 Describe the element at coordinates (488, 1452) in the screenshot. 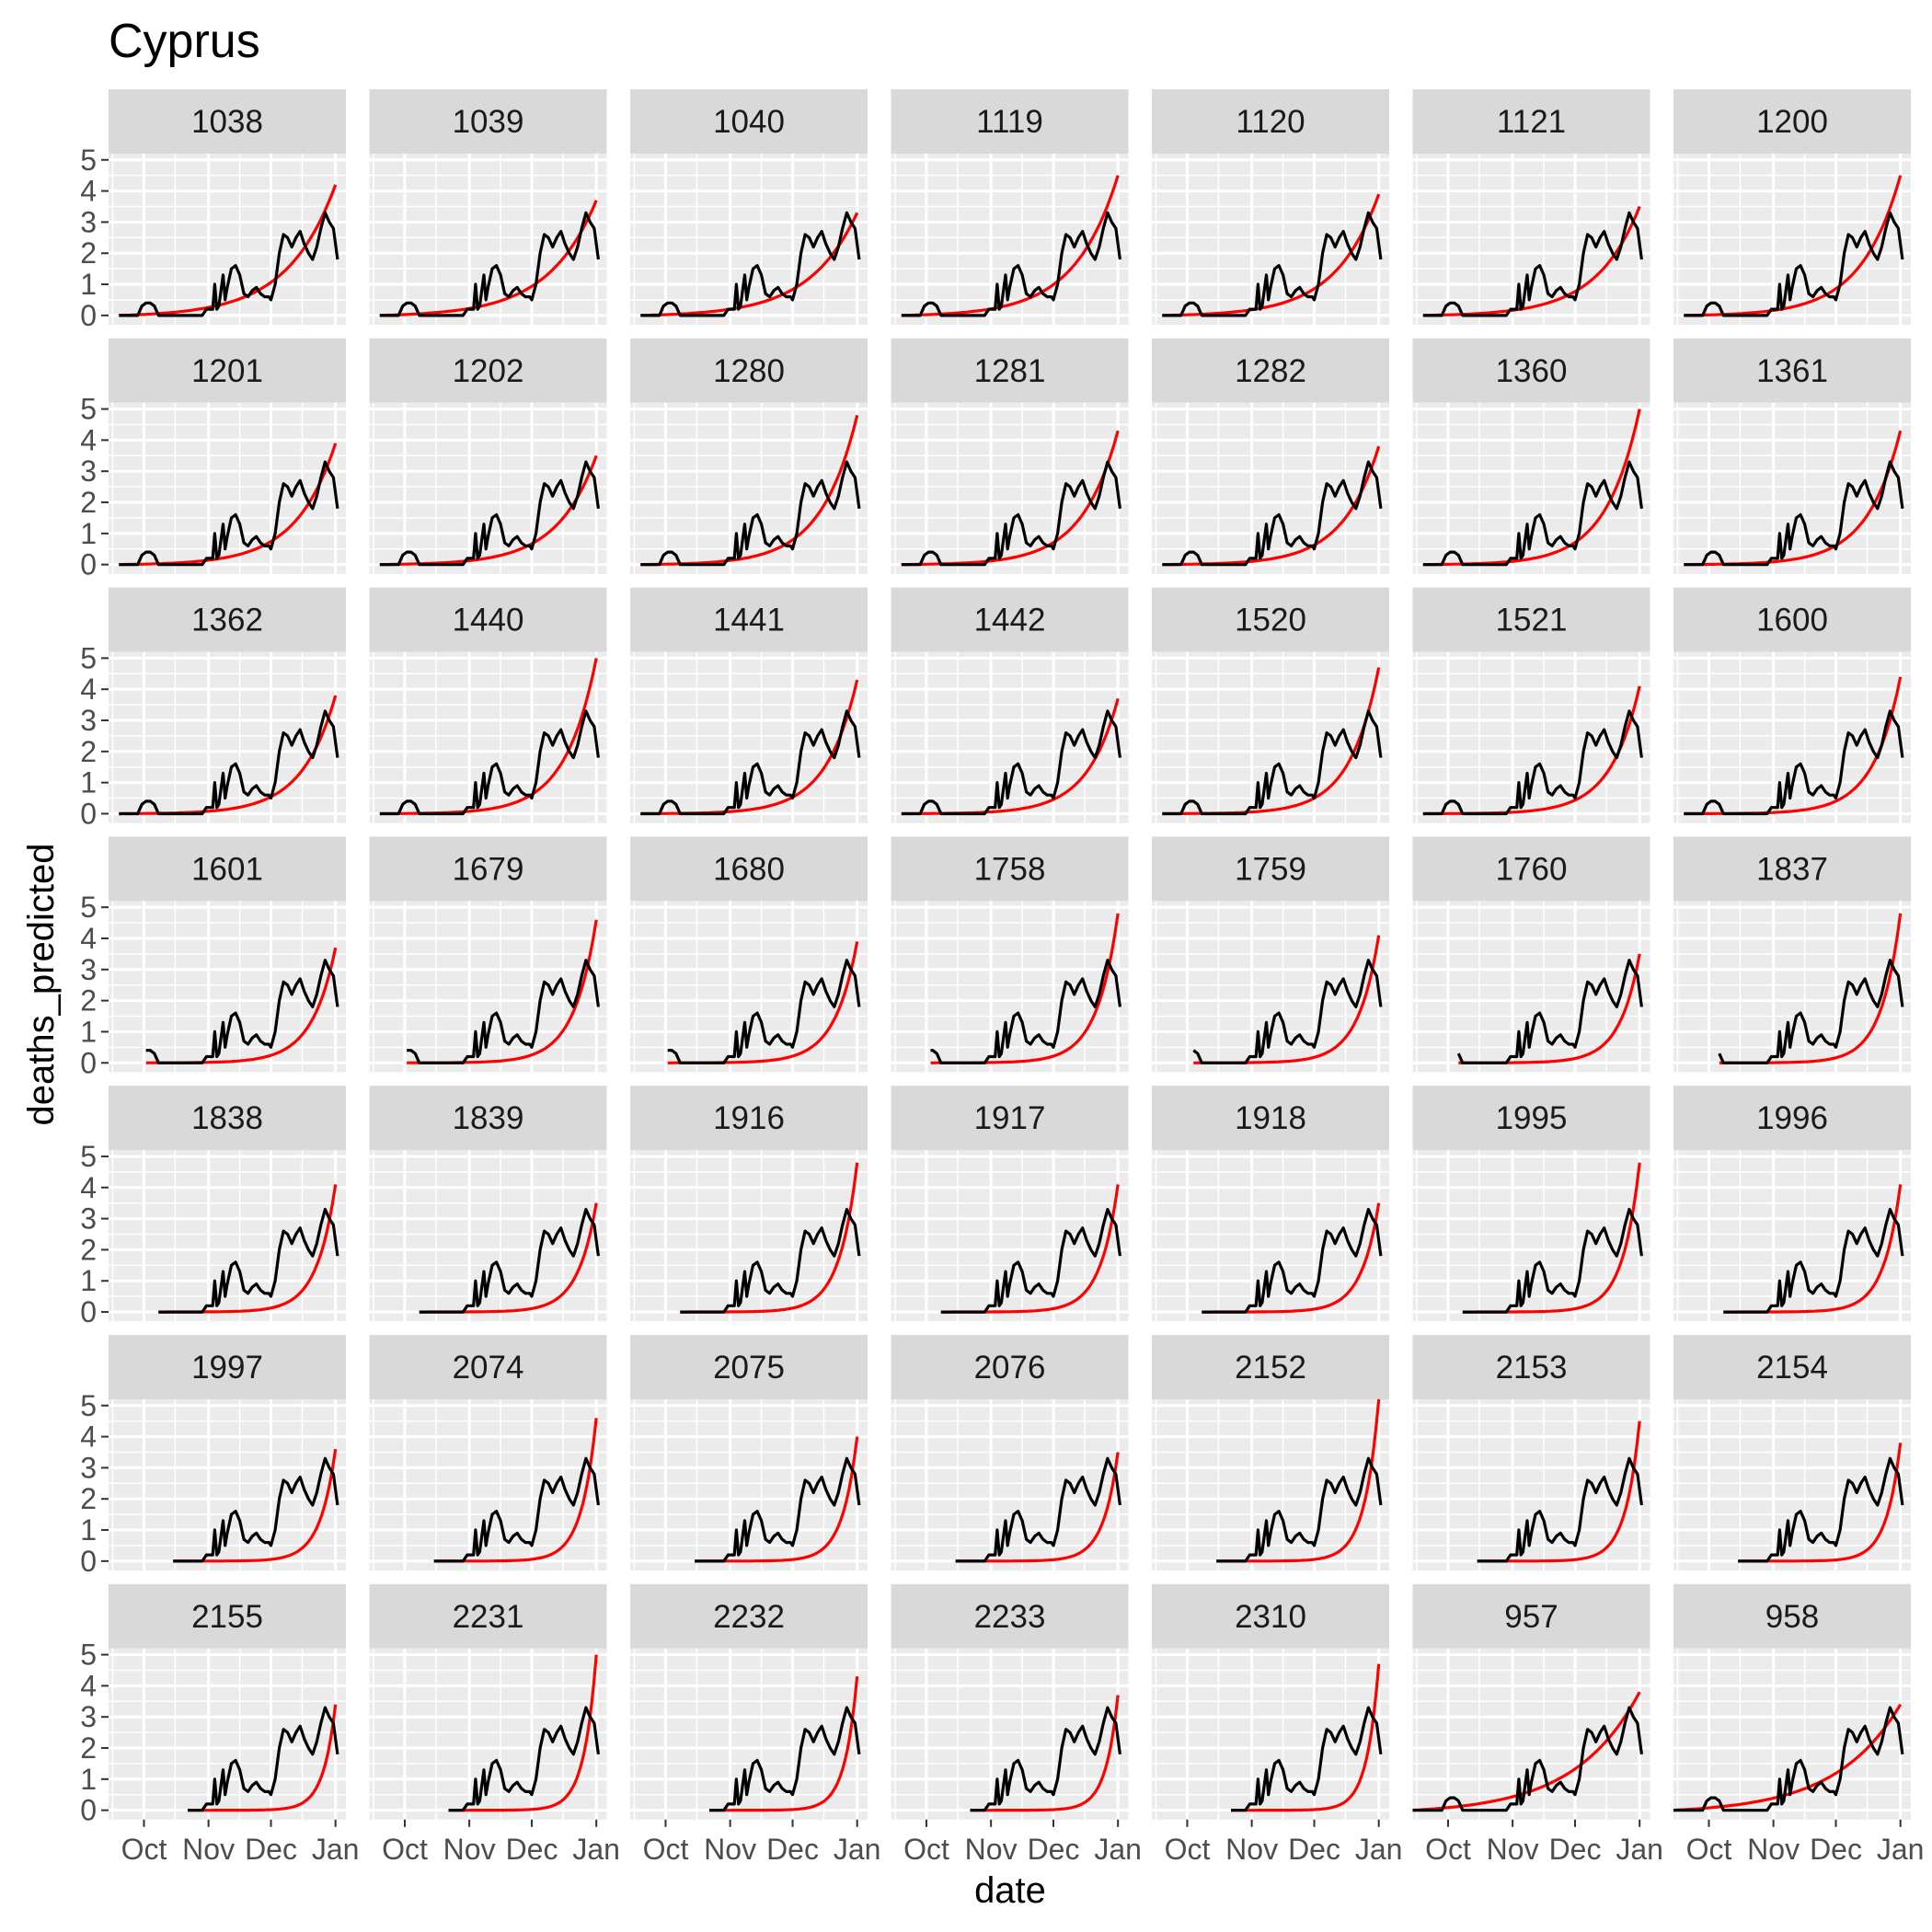

I see `facet-panel-2074: 2074` at that location.